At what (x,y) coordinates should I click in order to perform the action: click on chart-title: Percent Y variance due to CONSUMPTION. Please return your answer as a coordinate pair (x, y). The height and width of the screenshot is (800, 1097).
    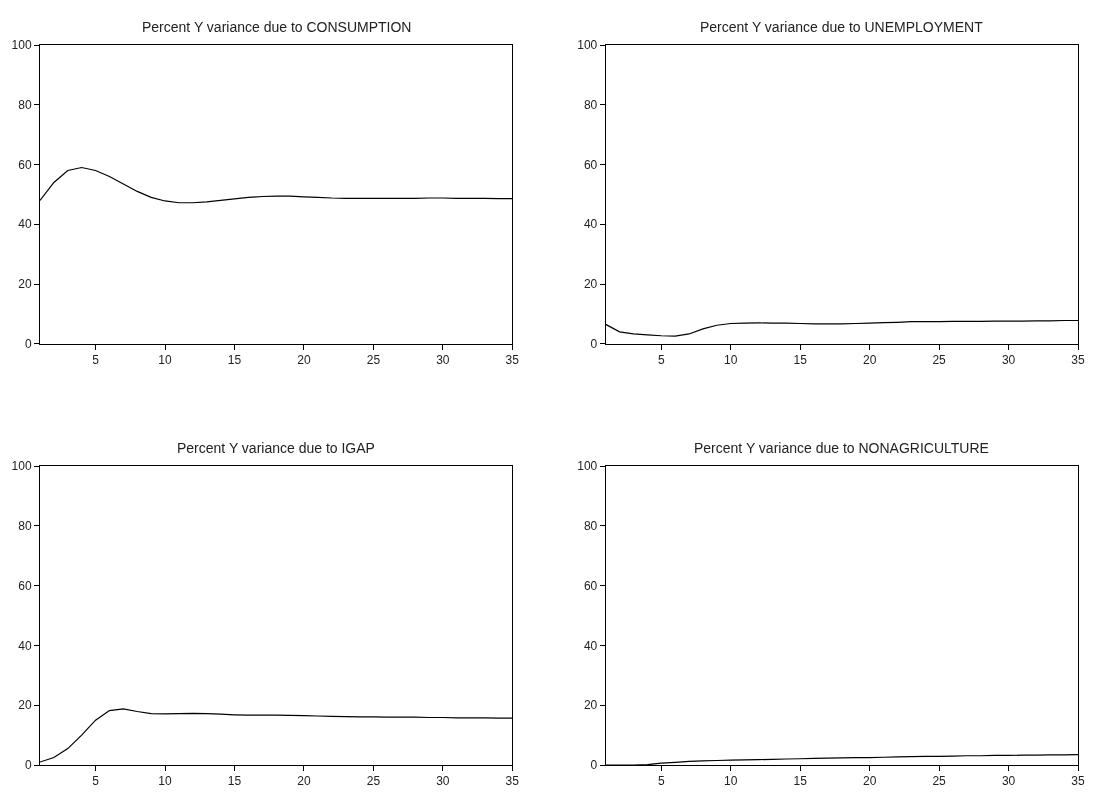
    Looking at the image, I should click on (277, 27).